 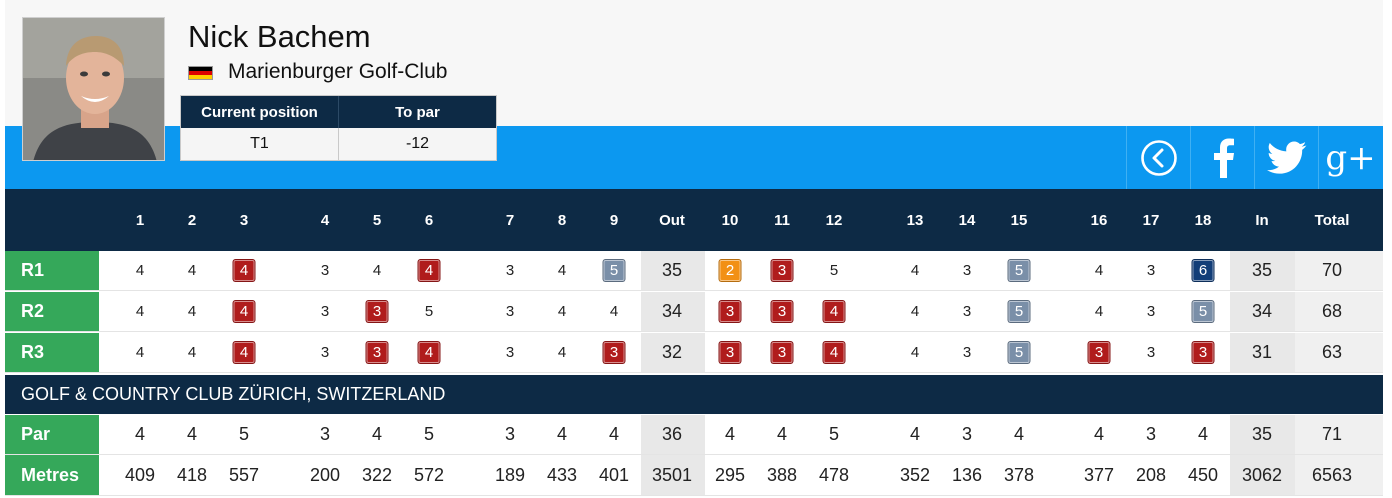 What do you see at coordinates (244, 220) in the screenshot?
I see `hole-header: 3` at bounding box center [244, 220].